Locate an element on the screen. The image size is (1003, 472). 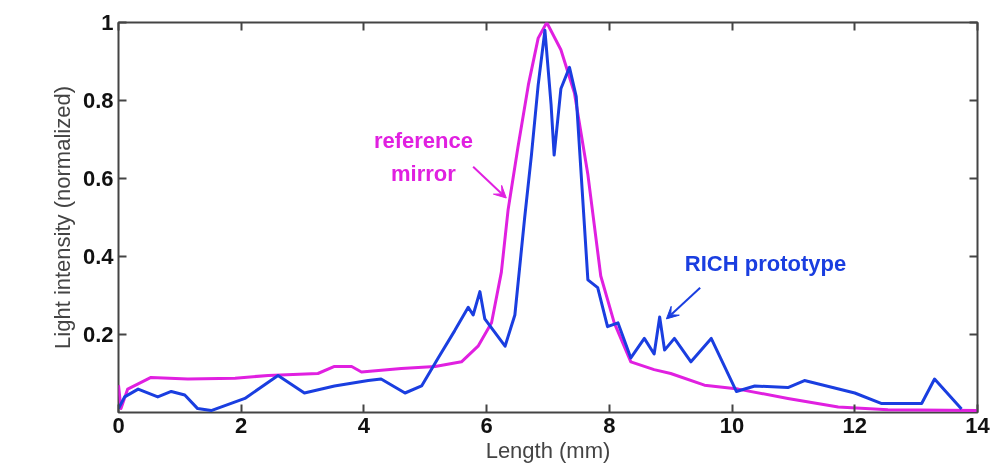
y-axis-title: Light intensity (normalized) is located at coordinates (62, 217).